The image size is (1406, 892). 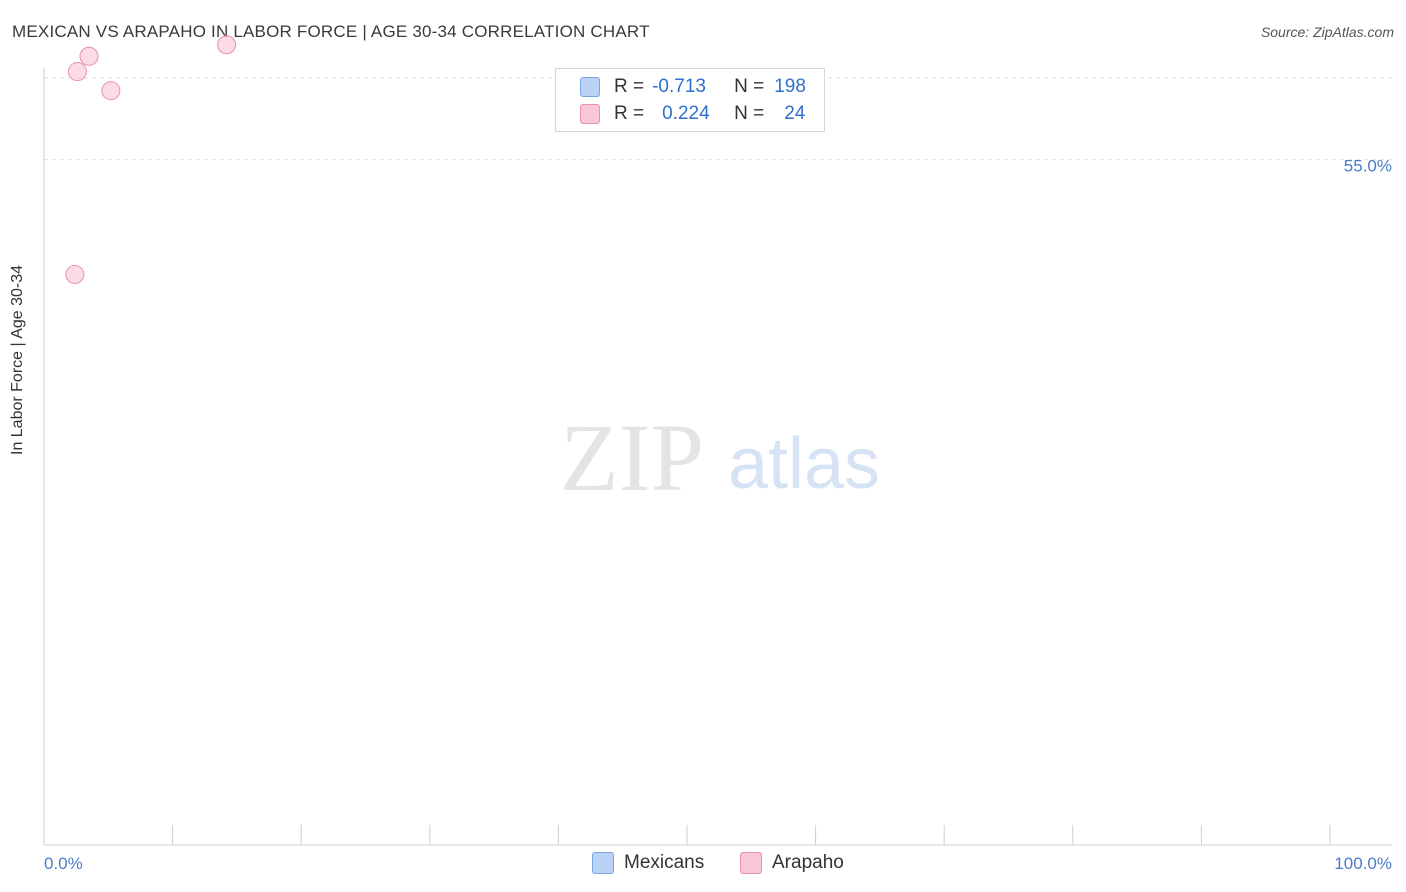 I want to click on watermark: ZIP atlas, so click(x=720, y=457).